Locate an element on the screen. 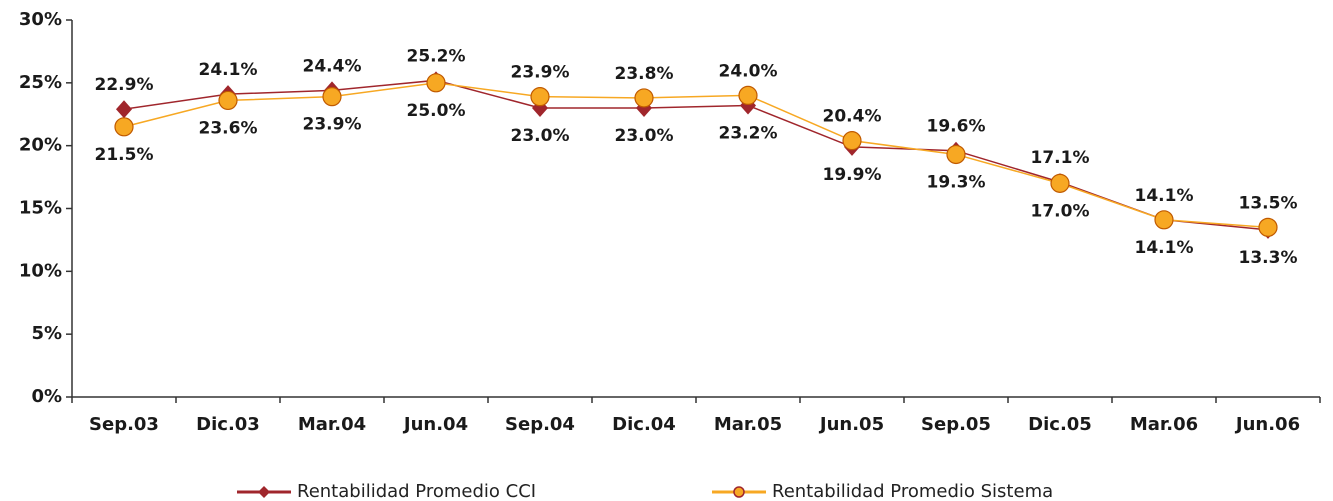 The height and width of the screenshot is (501, 1333). data-label: 19.9% is located at coordinates (852, 175).